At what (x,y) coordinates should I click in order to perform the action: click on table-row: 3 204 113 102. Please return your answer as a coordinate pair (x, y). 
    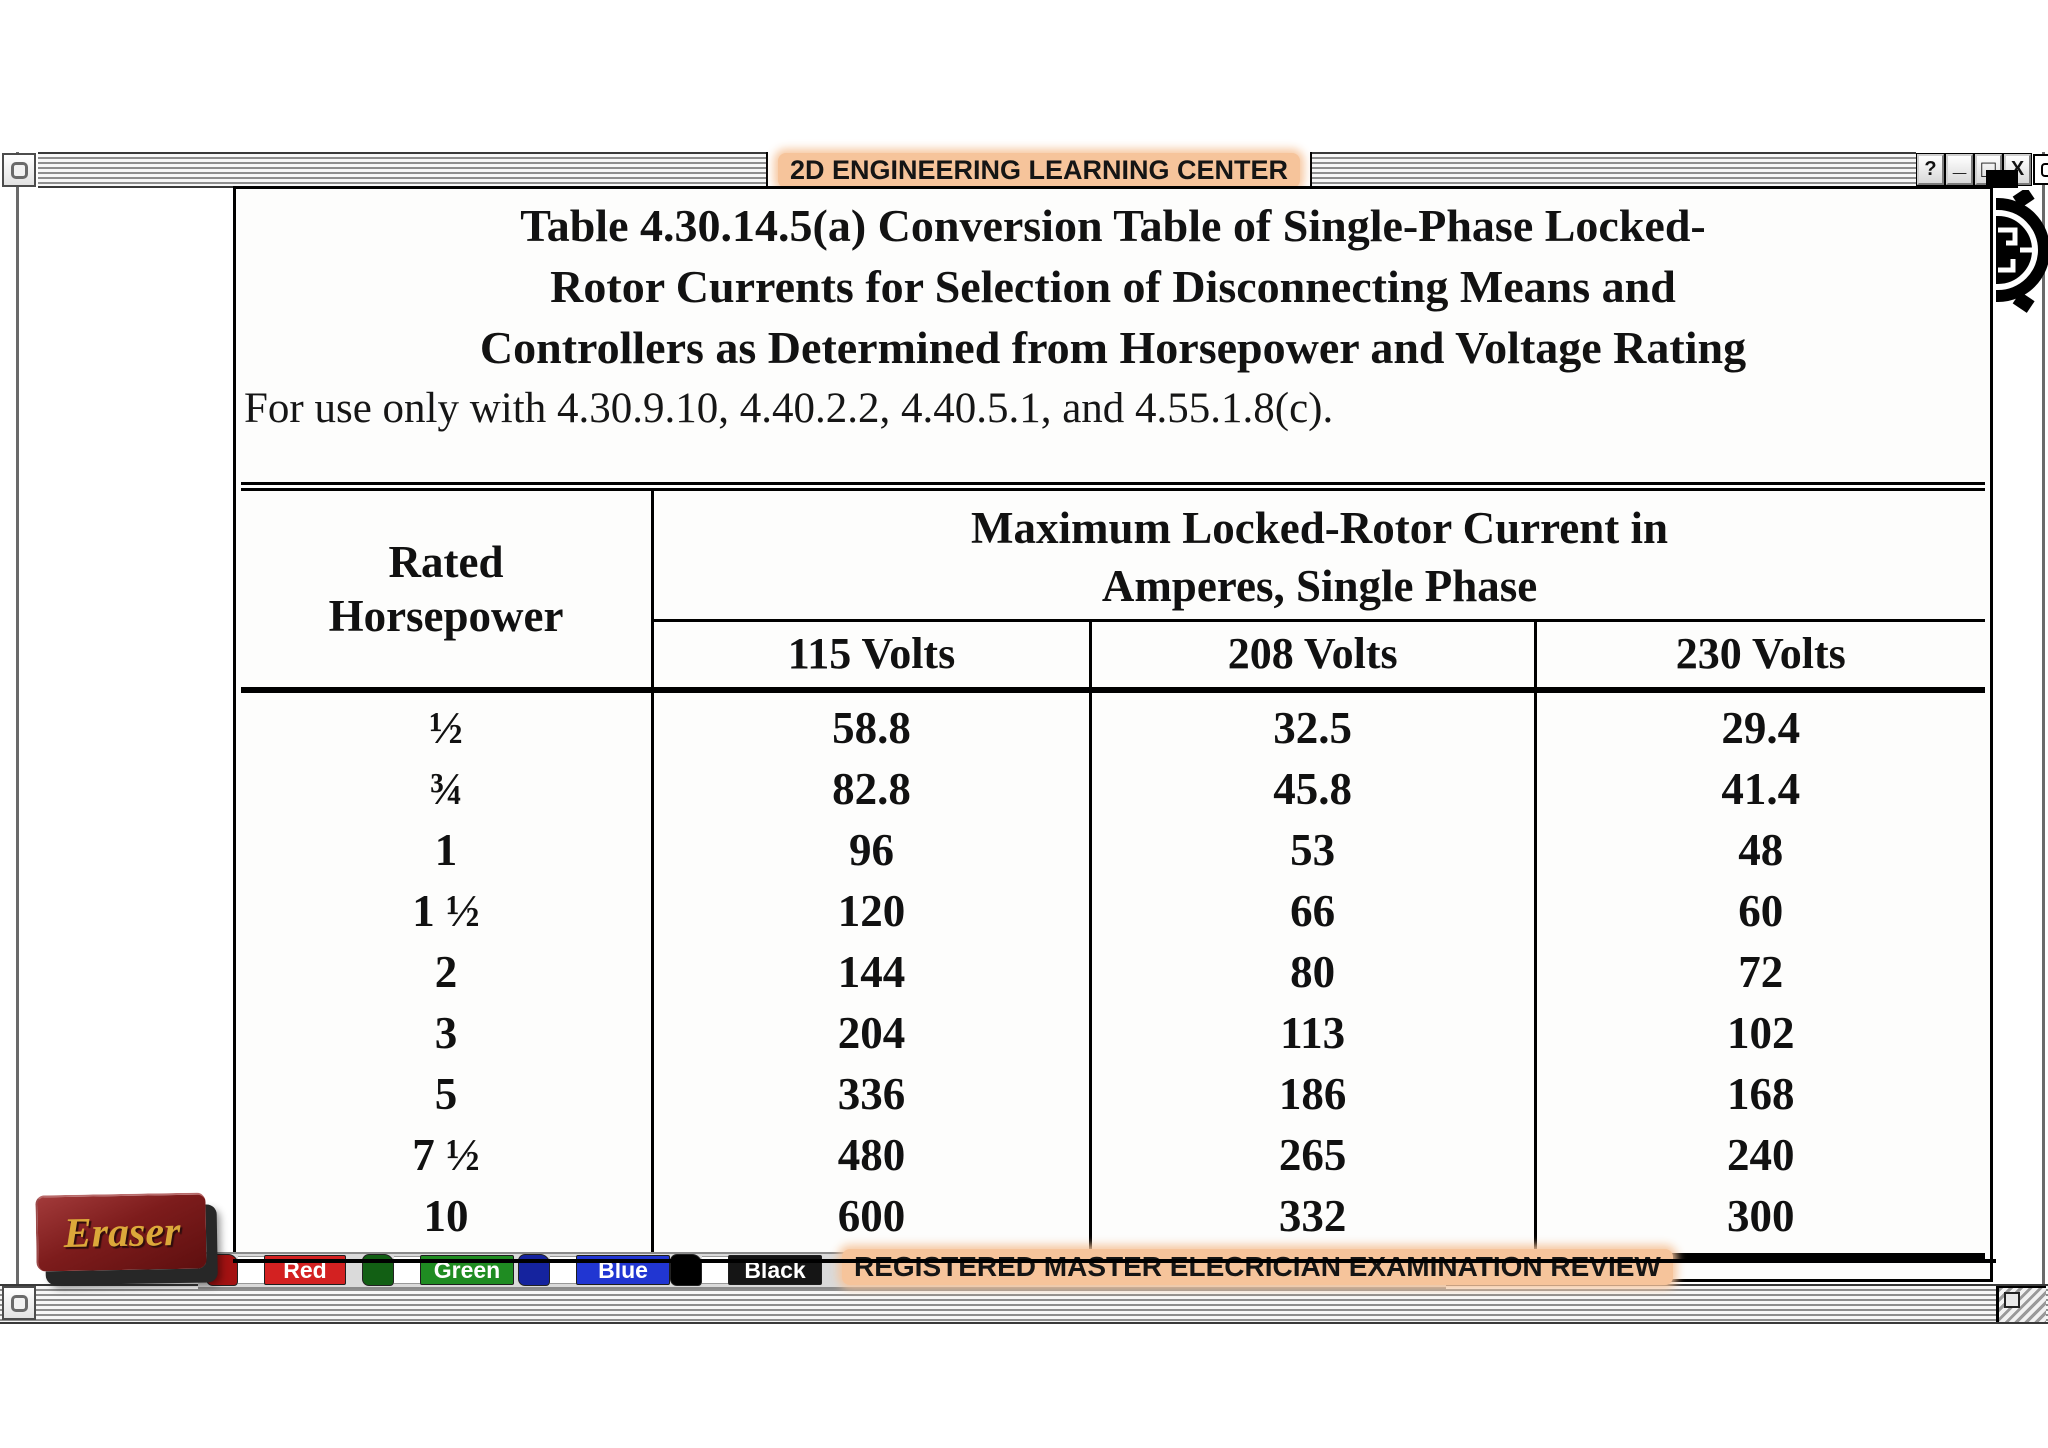
    Looking at the image, I should click on (1113, 1033).